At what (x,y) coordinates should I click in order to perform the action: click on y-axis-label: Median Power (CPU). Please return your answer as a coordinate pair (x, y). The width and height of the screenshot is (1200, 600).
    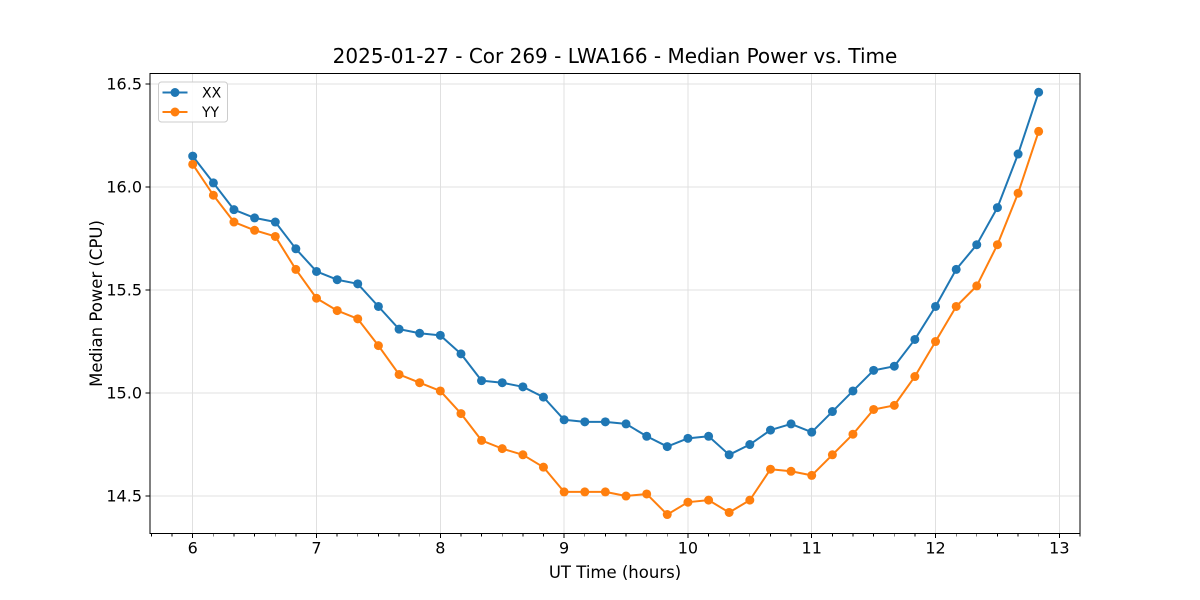
    Looking at the image, I should click on (96, 303).